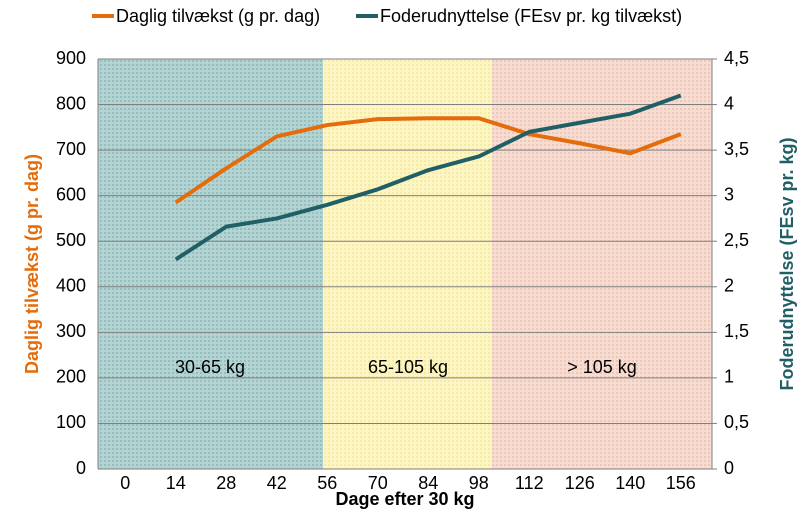  I want to click on x-tick-label: 28, so click(226, 483).